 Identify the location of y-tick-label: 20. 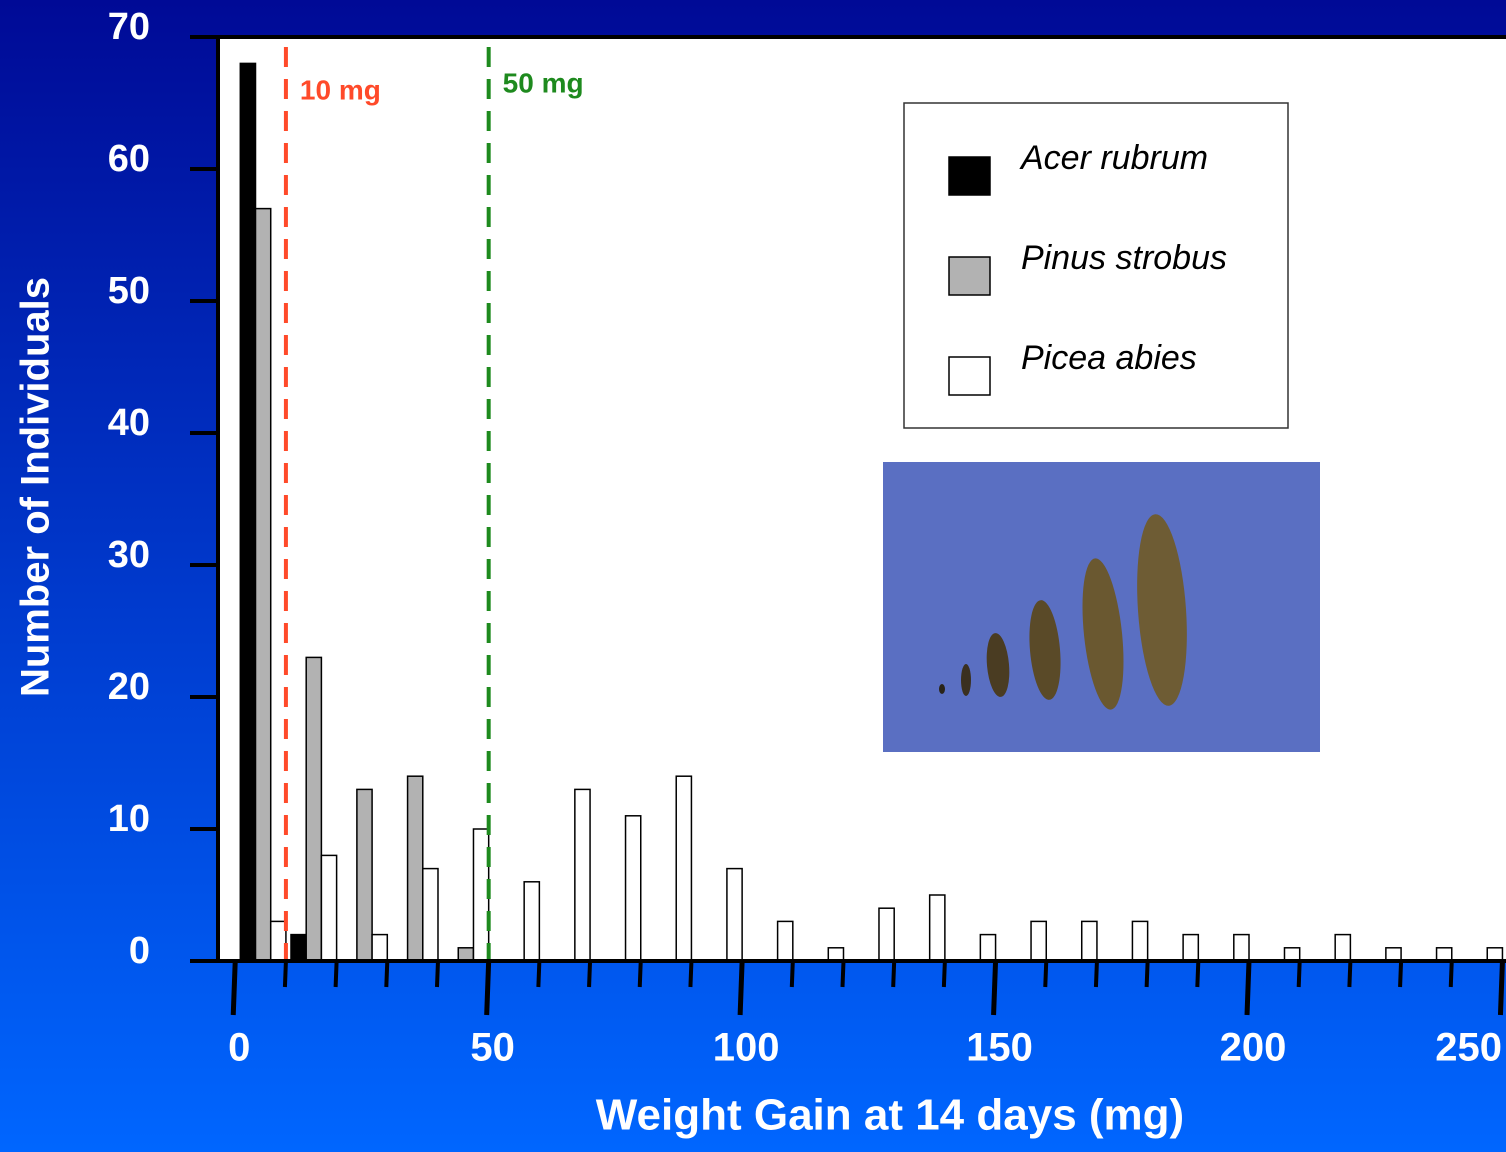
(129, 687).